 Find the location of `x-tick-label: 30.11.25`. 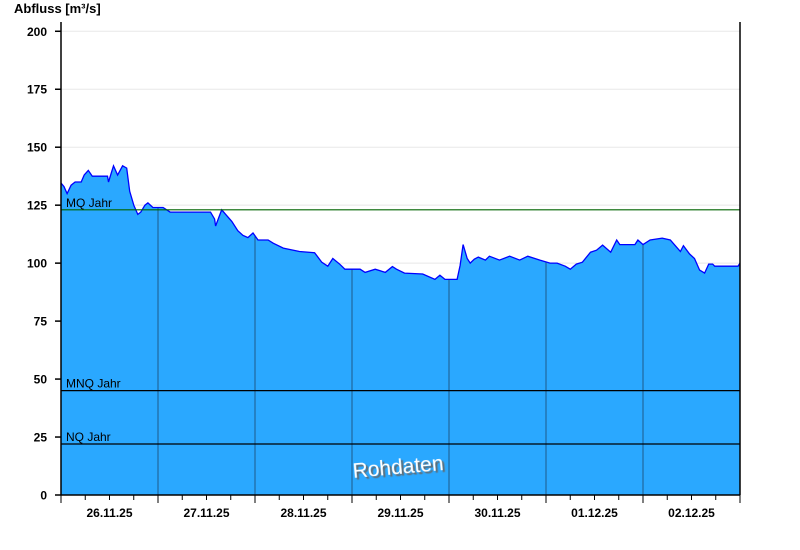

x-tick-label: 30.11.25 is located at coordinates (497, 513).